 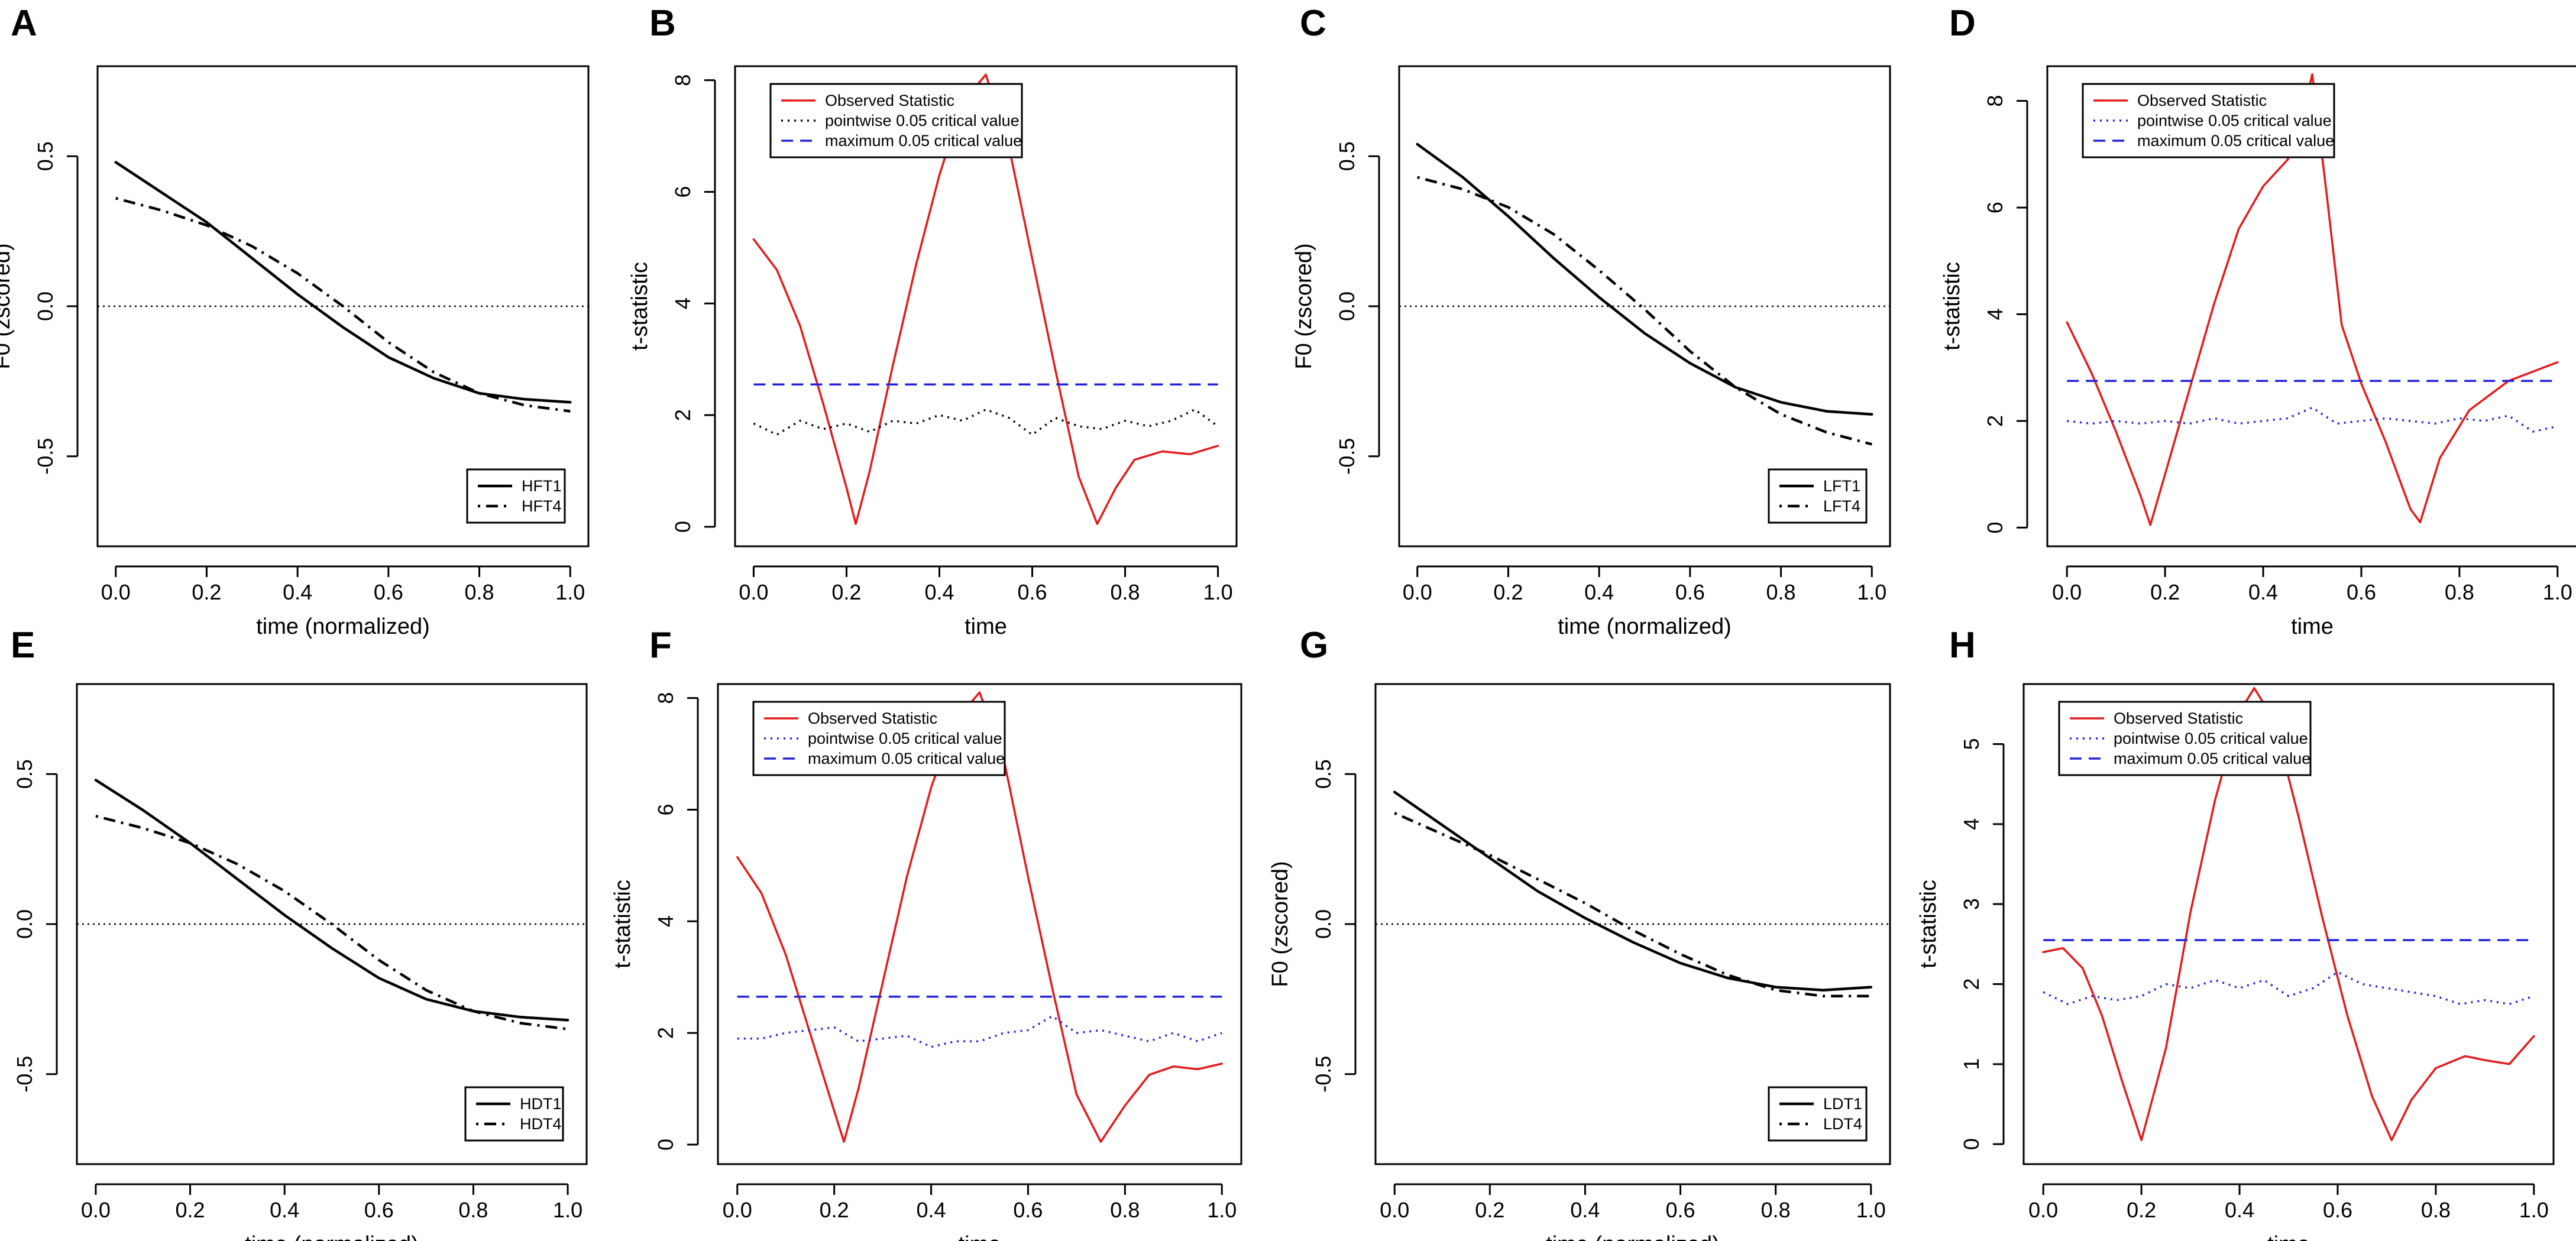 I want to click on panel-letter: C, so click(x=1313, y=23).